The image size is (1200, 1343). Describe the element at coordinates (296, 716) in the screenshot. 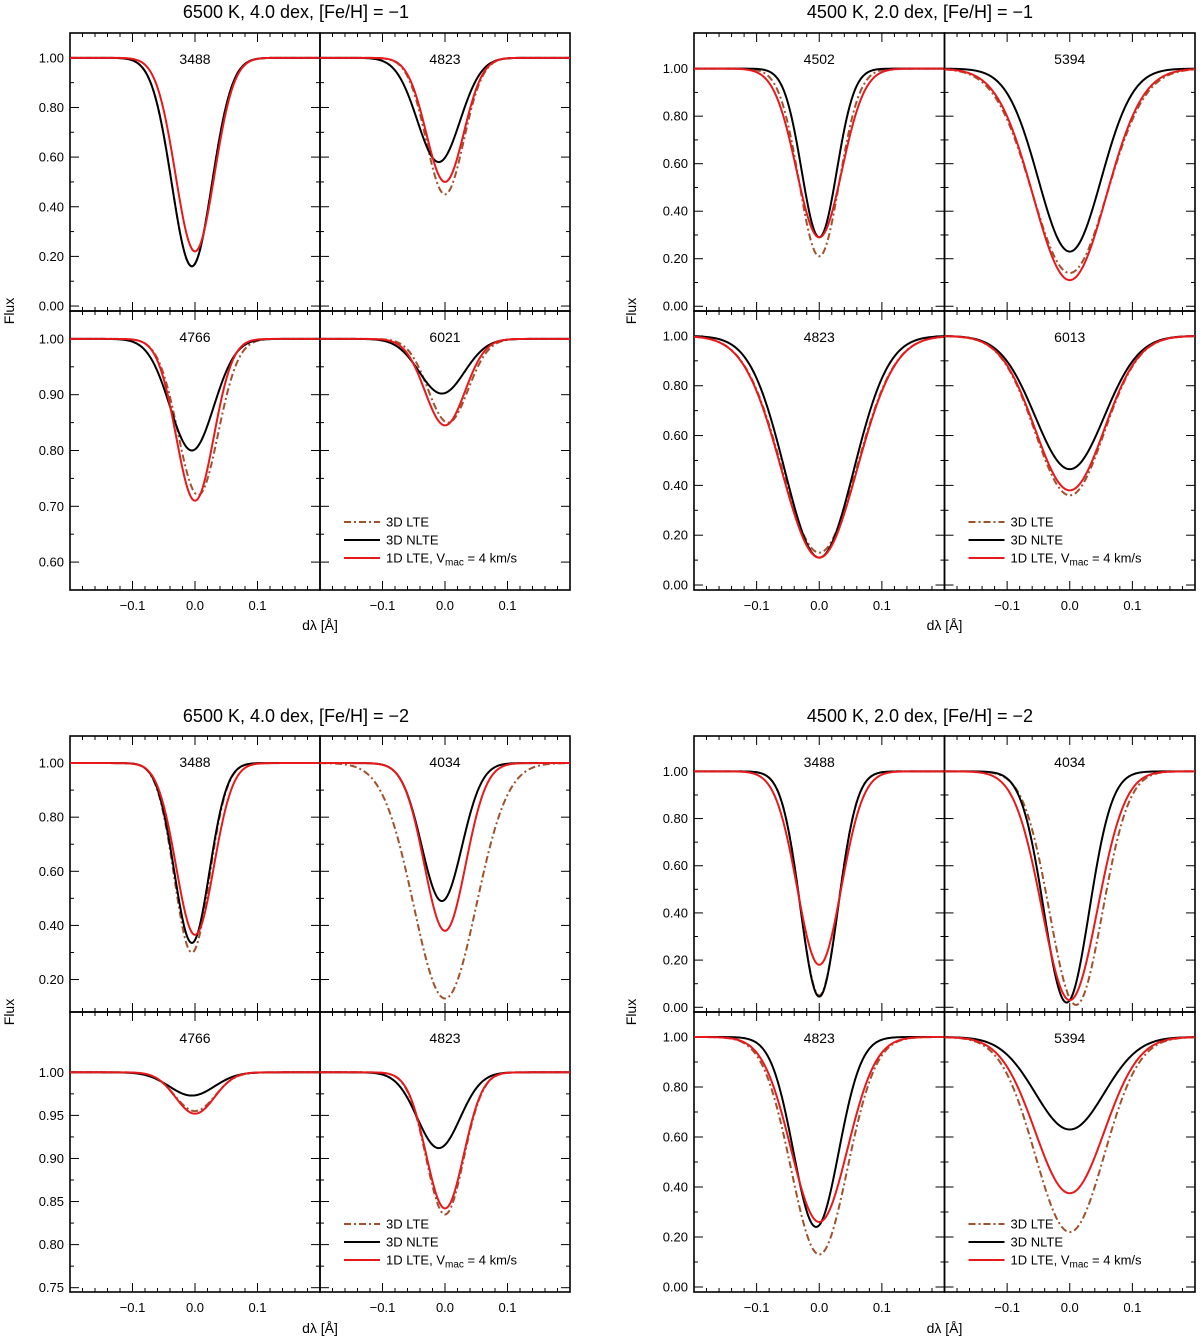

I see `chart-title: 6500 K, 4.0 dex, [Fe/H] = −2` at that location.